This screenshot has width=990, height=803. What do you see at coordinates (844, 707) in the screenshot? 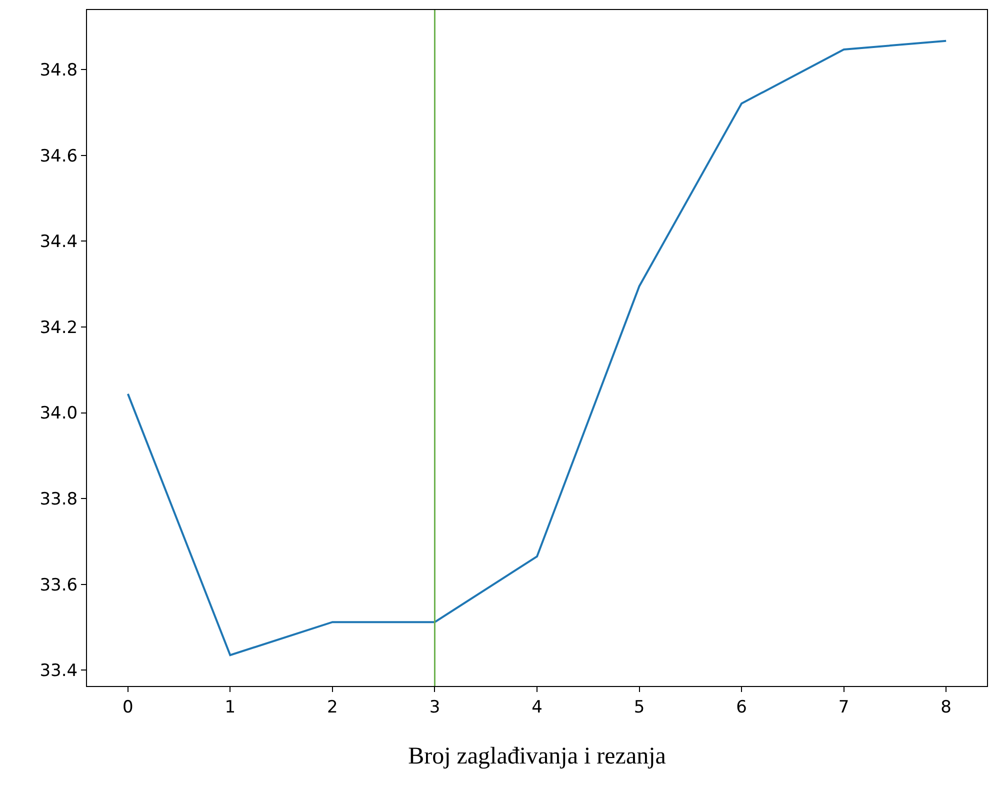
I see `x-tick-label: 7` at bounding box center [844, 707].